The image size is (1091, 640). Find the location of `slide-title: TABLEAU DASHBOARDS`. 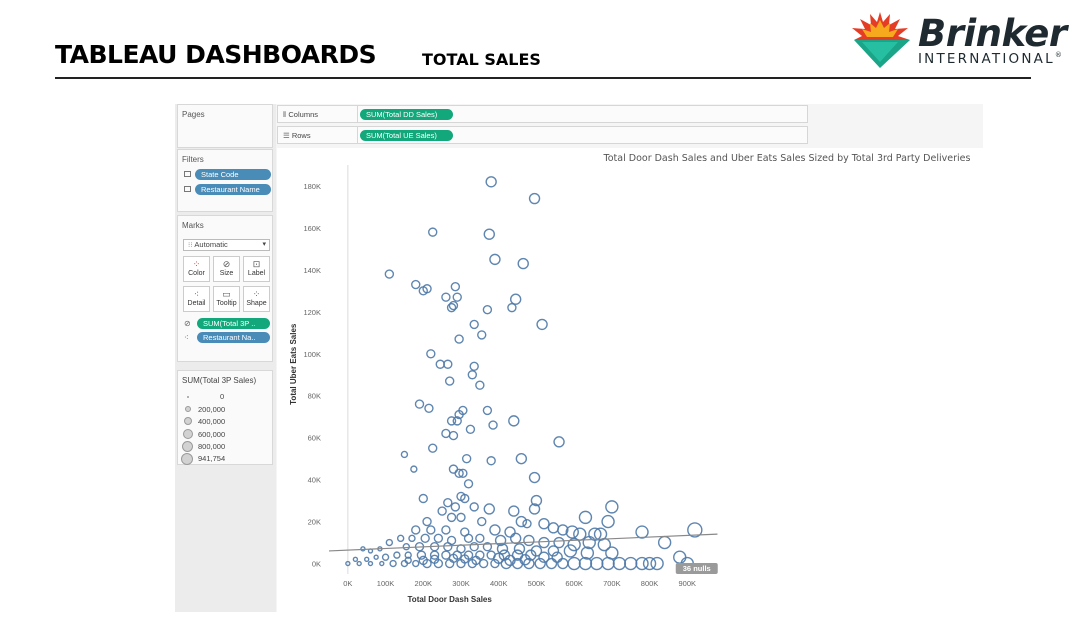

slide-title: TABLEAU DASHBOARDS is located at coordinates (216, 54).